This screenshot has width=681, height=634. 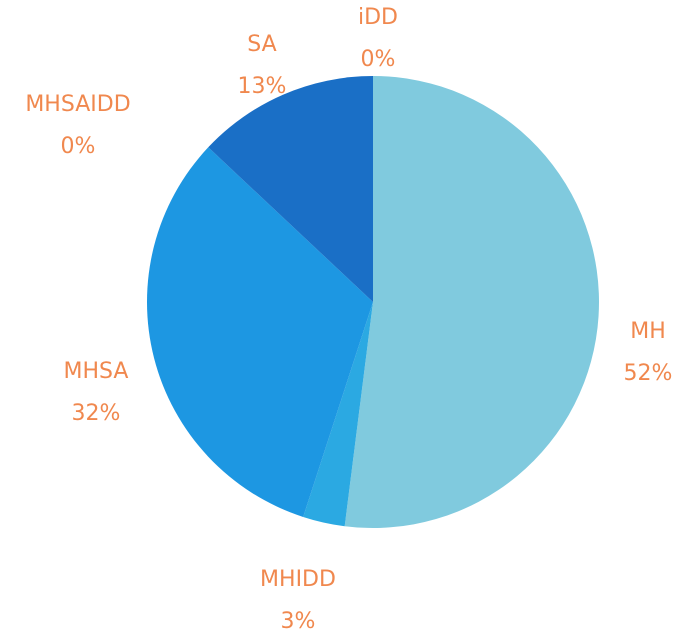 What do you see at coordinates (298, 579) in the screenshot?
I see `slice-label: MHIDD` at bounding box center [298, 579].